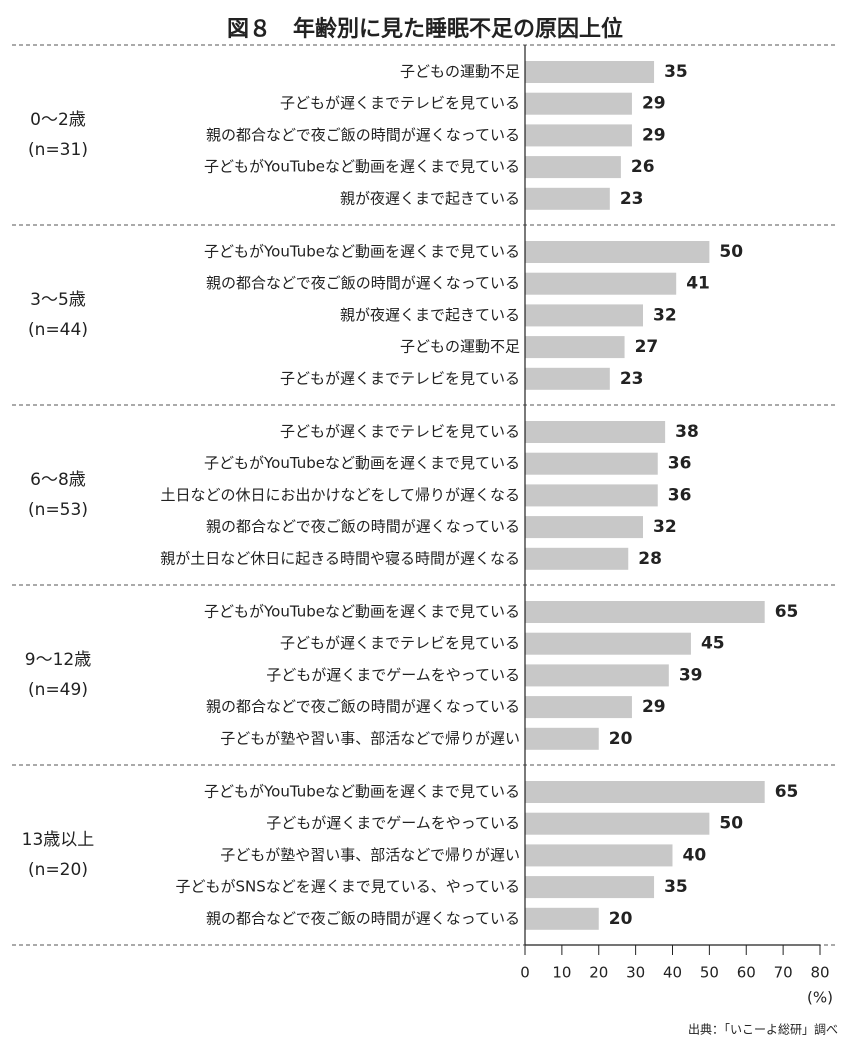 Image resolution: width=850 pixels, height=1054 pixels. Describe the element at coordinates (347, 887) in the screenshot. I see `category-label: 子どもがSNSなどを遅くまで見ている、やっている` at that location.